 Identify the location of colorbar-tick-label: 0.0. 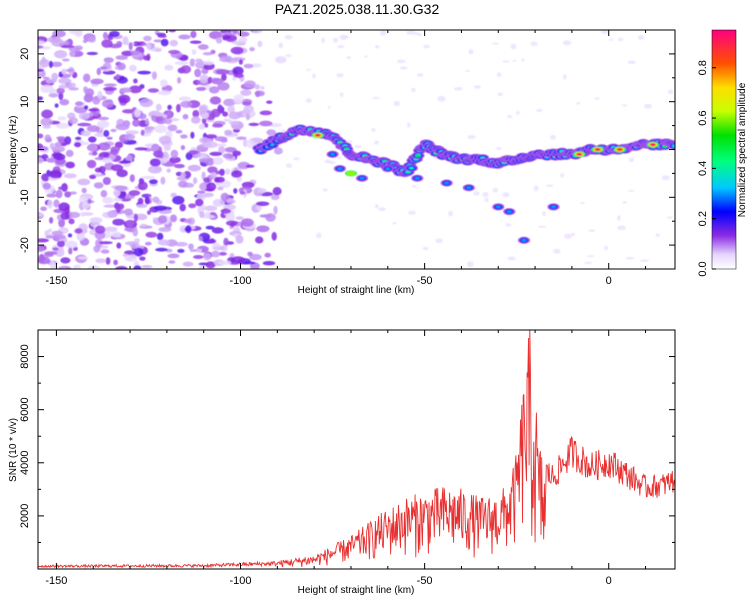
(703, 268).